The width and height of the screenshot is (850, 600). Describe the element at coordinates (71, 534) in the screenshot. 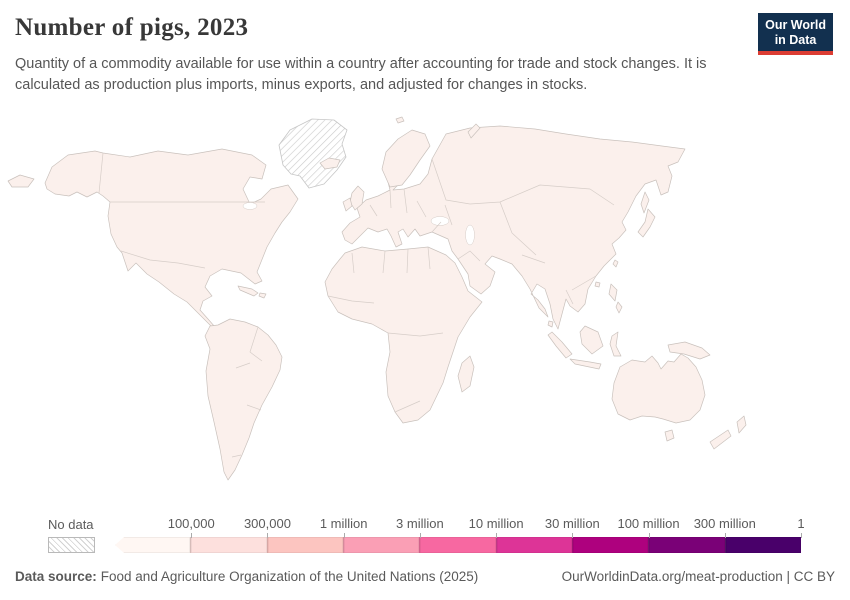

I see `legend-no-data: No data` at that location.